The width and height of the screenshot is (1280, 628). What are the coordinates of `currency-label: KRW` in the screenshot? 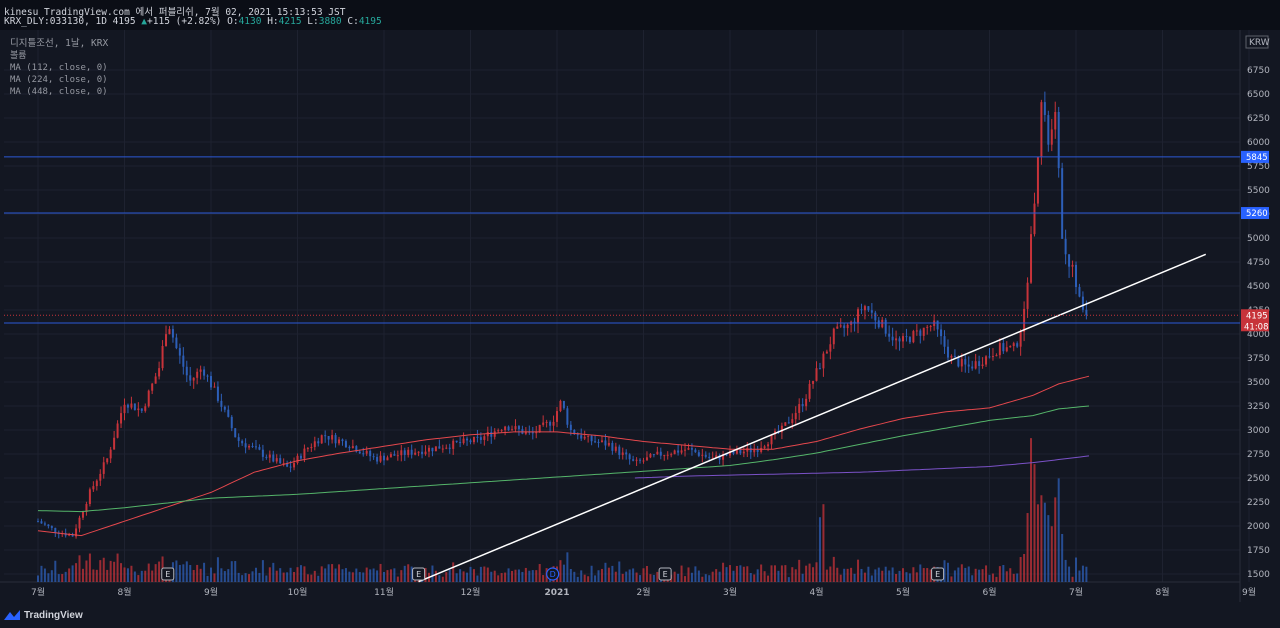 It's located at (1259, 43).